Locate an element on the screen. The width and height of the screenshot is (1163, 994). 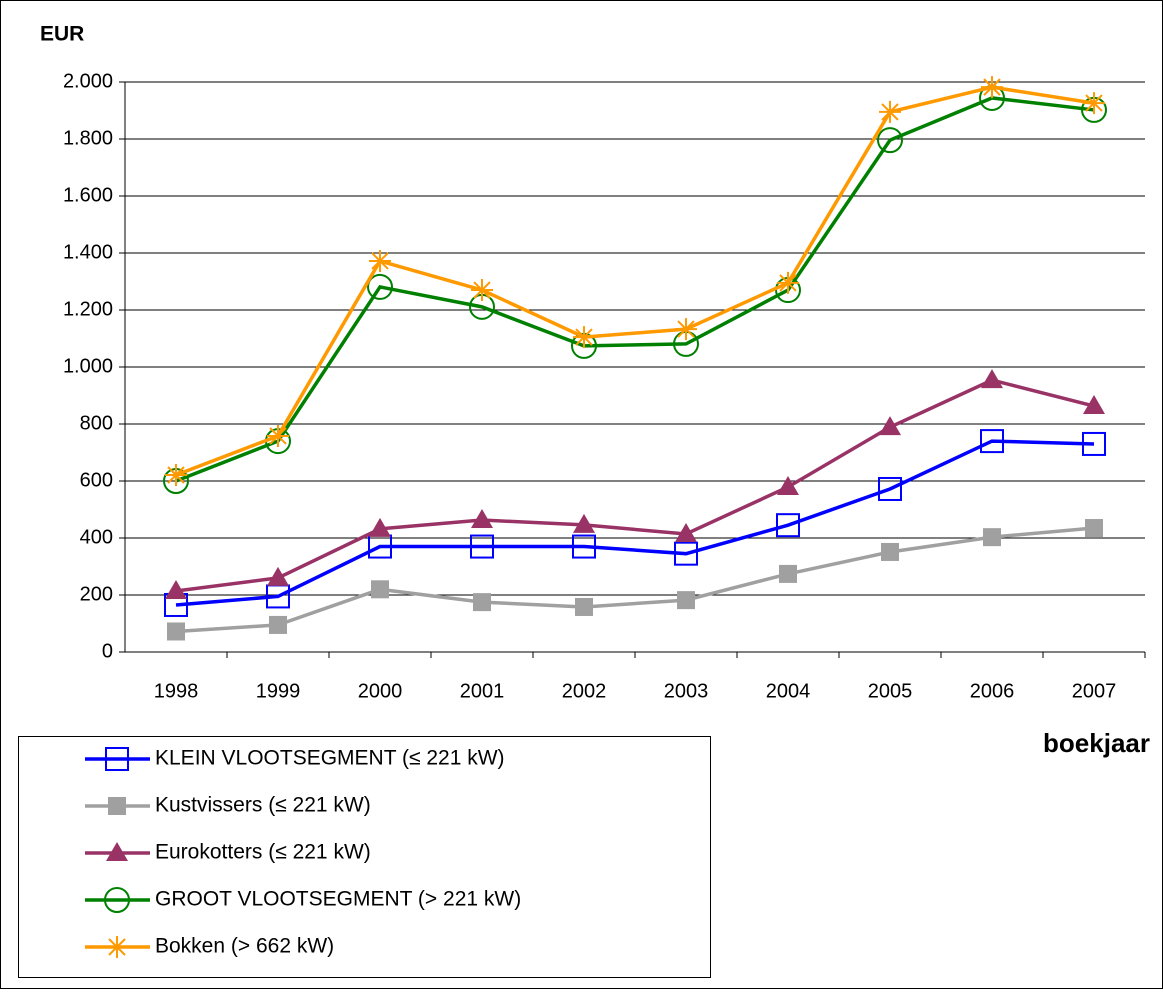
x-tick-label: 2002 is located at coordinates (584, 691).